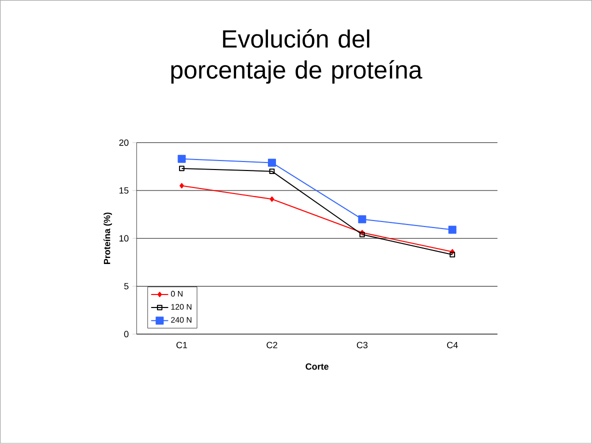 The height and width of the screenshot is (444, 592). I want to click on x-tick-label: C3, so click(362, 345).